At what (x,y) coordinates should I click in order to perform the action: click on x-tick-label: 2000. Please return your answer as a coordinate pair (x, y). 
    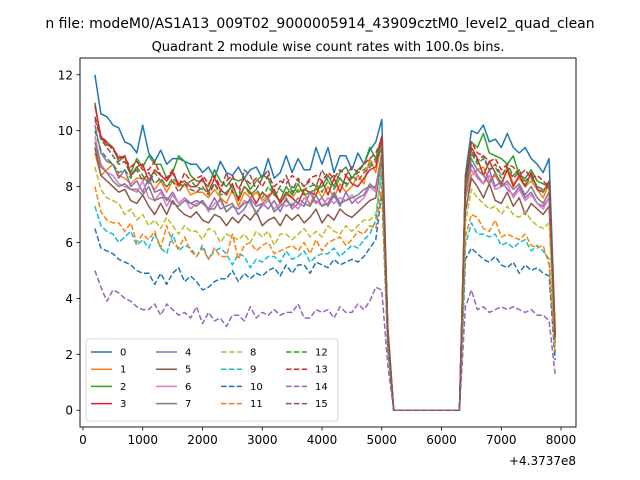
    Looking at the image, I should click on (202, 440).